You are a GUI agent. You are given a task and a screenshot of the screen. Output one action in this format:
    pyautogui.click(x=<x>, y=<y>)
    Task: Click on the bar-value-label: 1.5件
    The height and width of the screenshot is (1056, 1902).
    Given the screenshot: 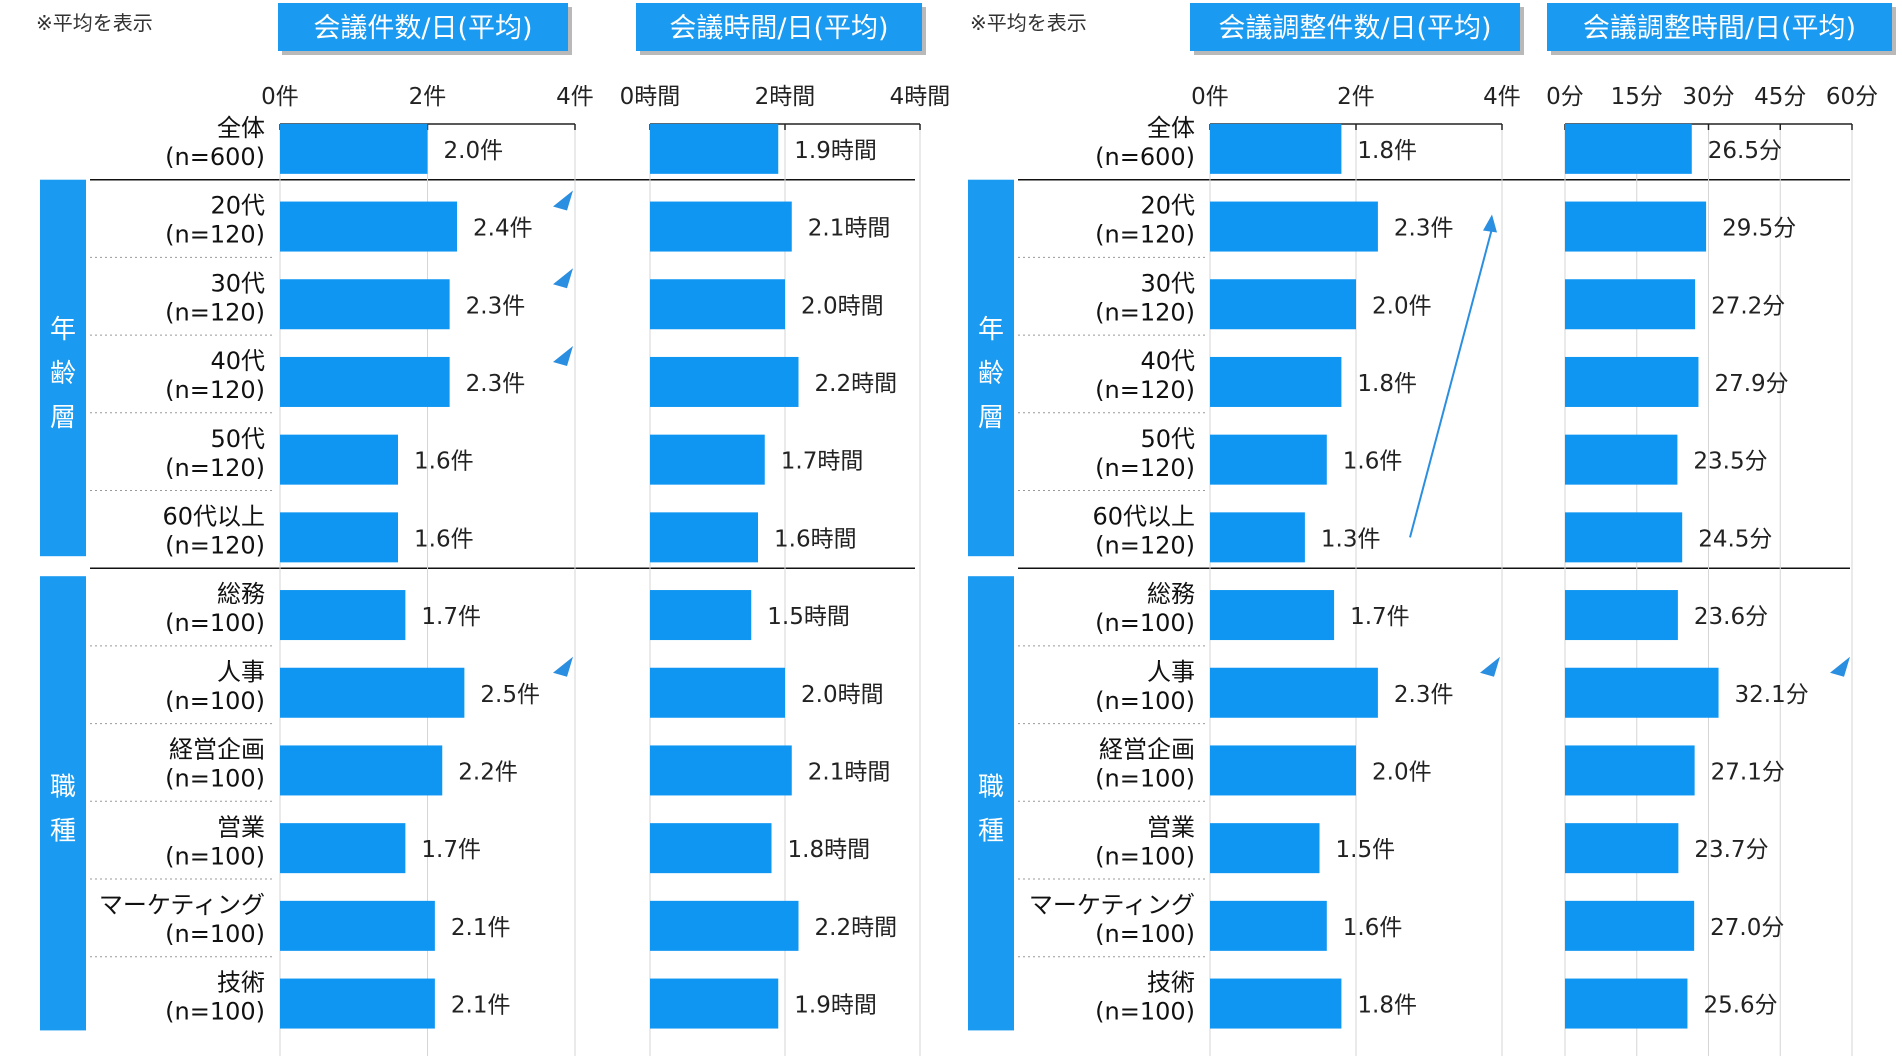 What is the action you would take?
    pyautogui.click(x=1366, y=850)
    